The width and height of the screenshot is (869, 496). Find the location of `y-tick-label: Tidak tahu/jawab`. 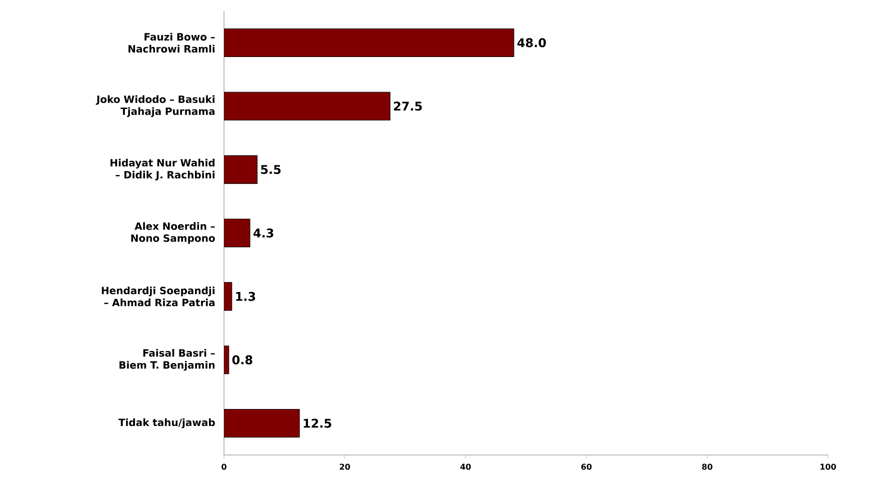

y-tick-label: Tidak tahu/jawab is located at coordinates (166, 423).